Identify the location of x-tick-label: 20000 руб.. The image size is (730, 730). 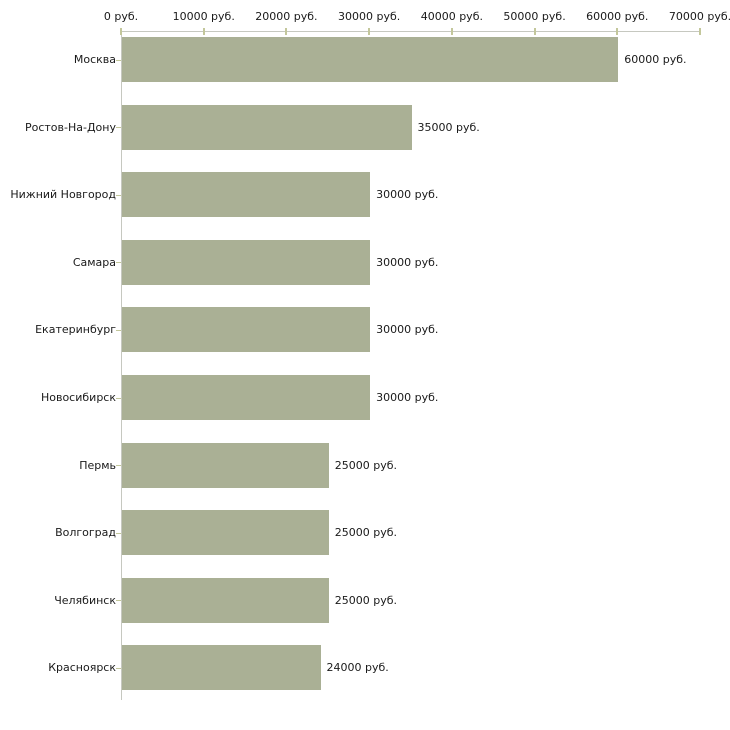
(286, 16).